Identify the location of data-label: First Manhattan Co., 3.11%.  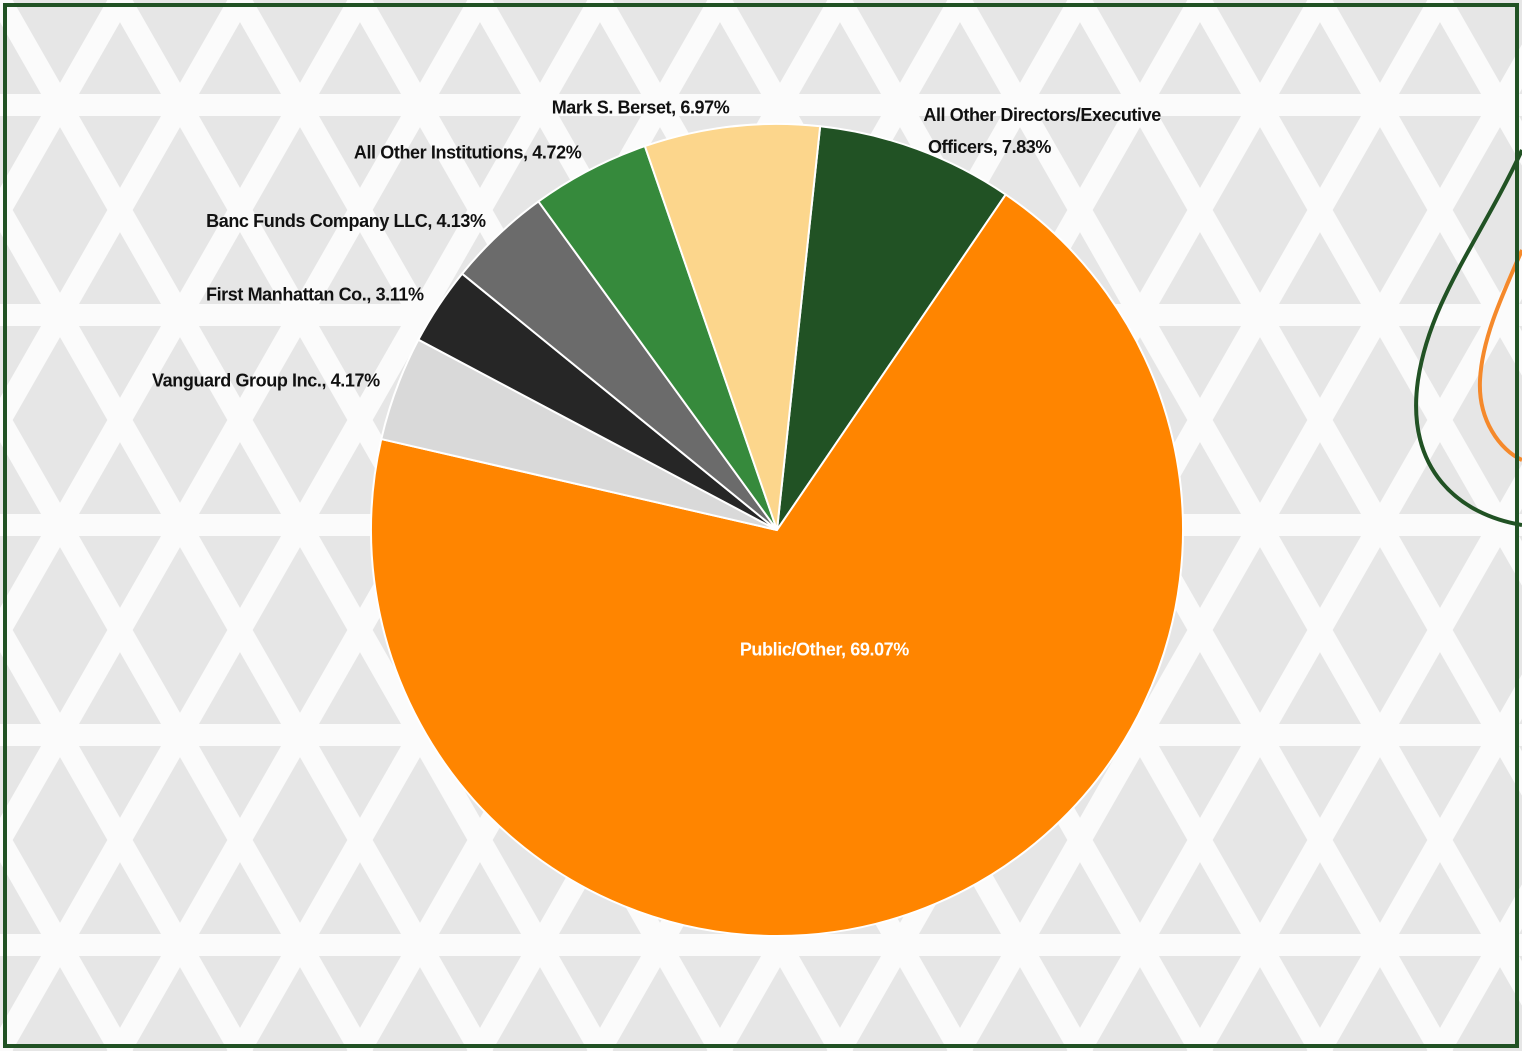
(315, 294).